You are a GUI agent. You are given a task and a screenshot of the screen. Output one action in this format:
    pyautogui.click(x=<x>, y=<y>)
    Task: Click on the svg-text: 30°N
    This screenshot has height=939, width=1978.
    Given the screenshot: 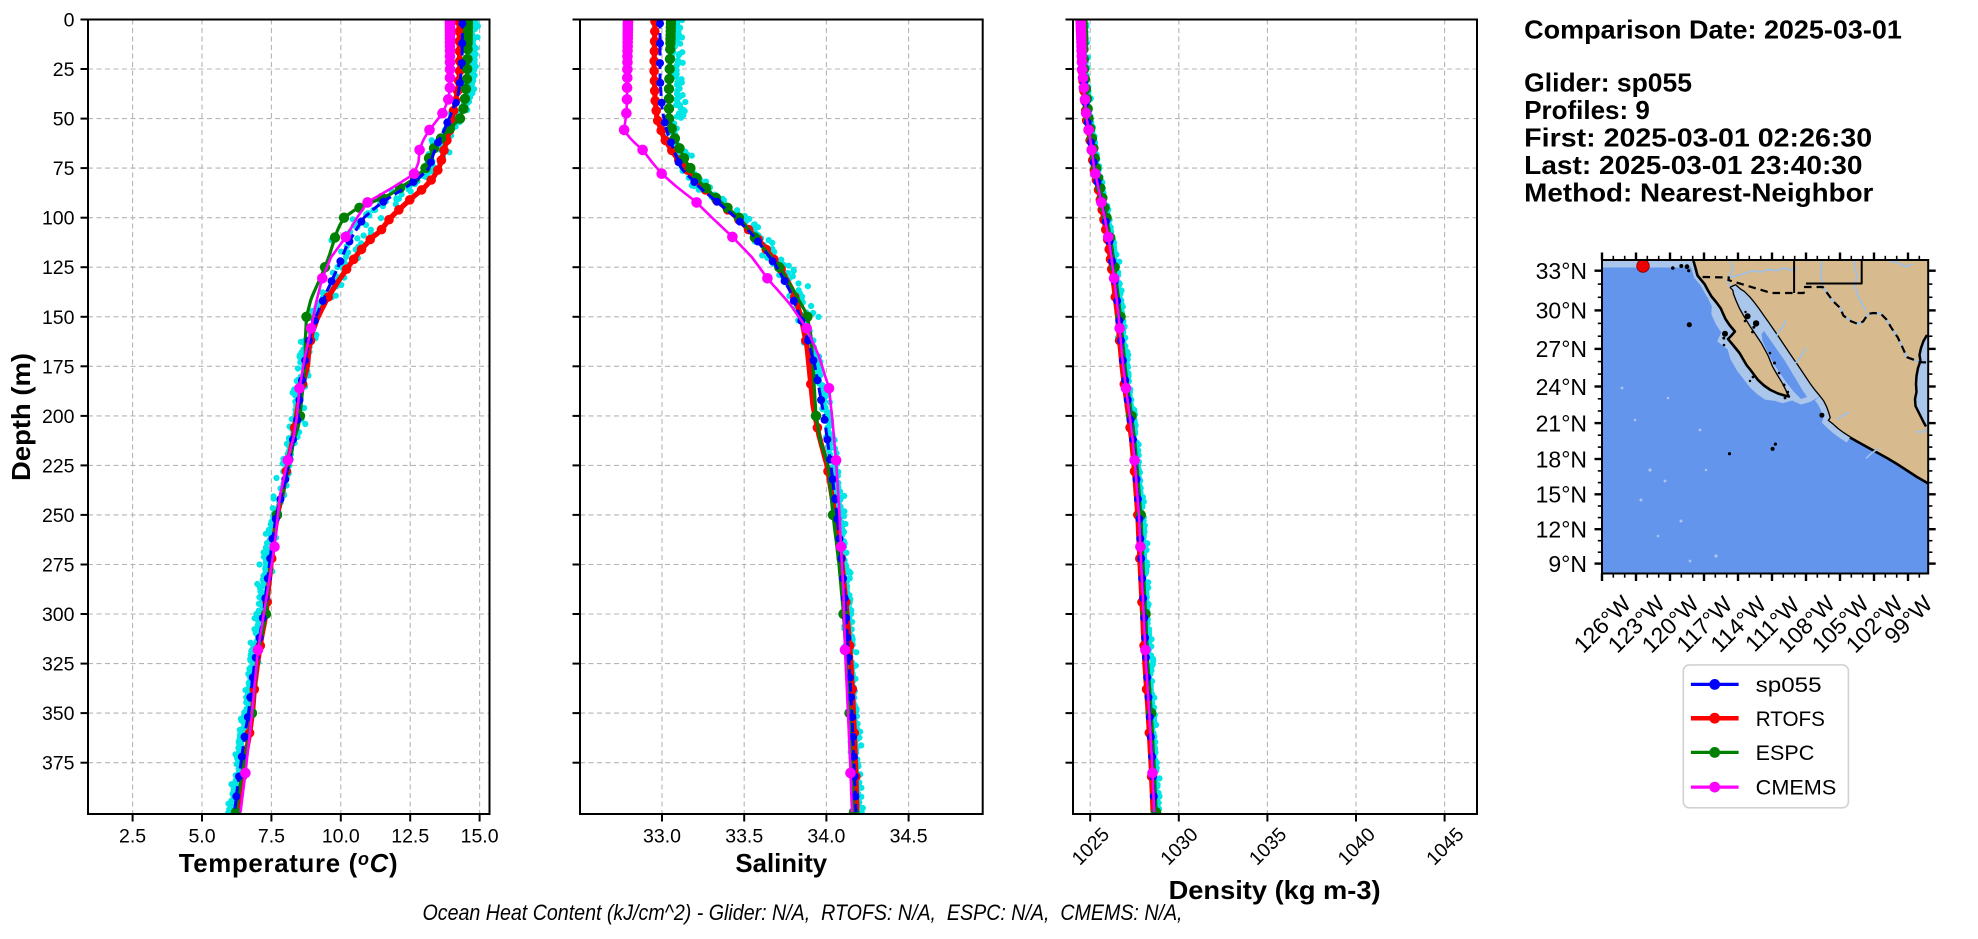 What is the action you would take?
    pyautogui.click(x=1561, y=311)
    